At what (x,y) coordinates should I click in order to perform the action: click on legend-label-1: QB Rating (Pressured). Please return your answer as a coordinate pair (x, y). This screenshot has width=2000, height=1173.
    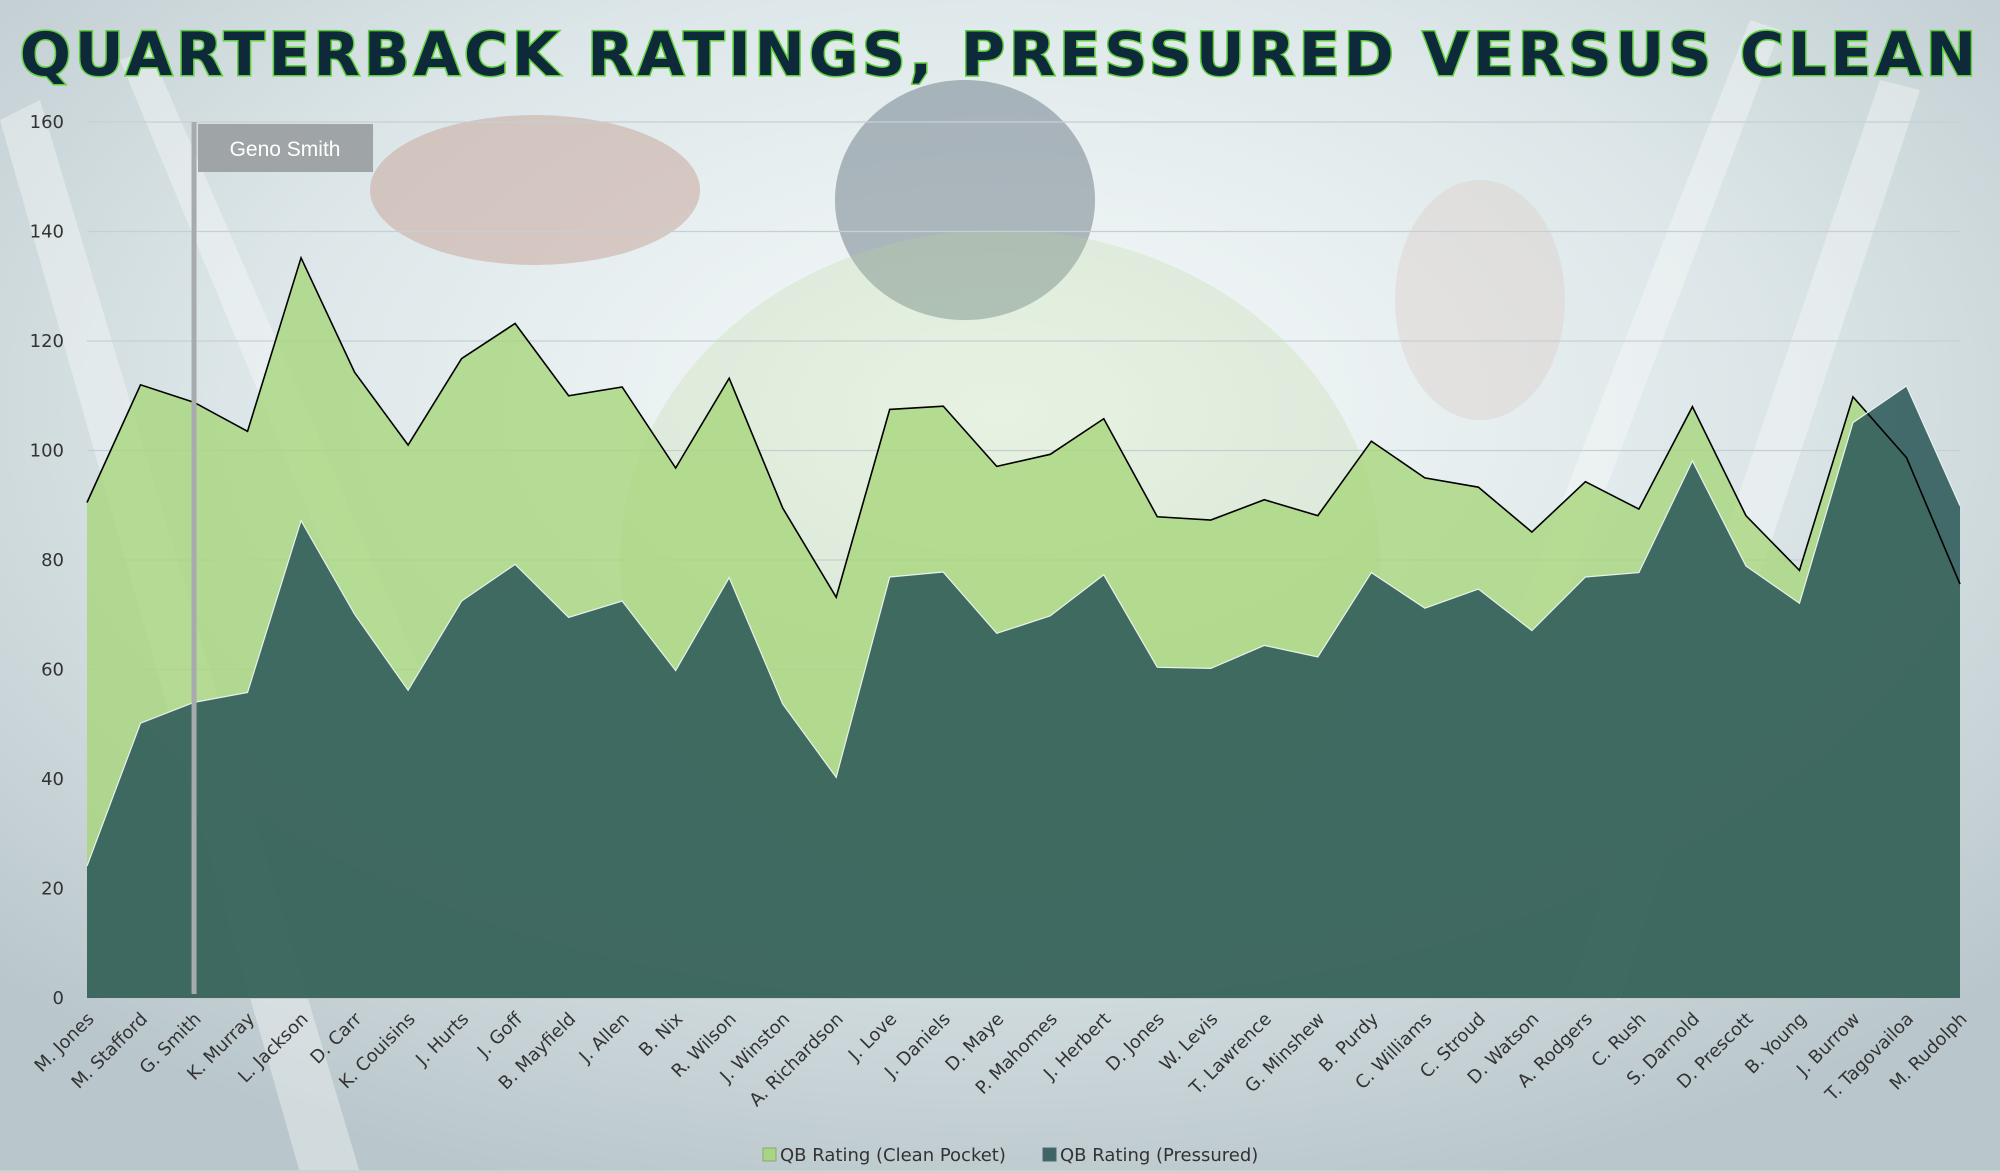
    Looking at the image, I should click on (1159, 1155).